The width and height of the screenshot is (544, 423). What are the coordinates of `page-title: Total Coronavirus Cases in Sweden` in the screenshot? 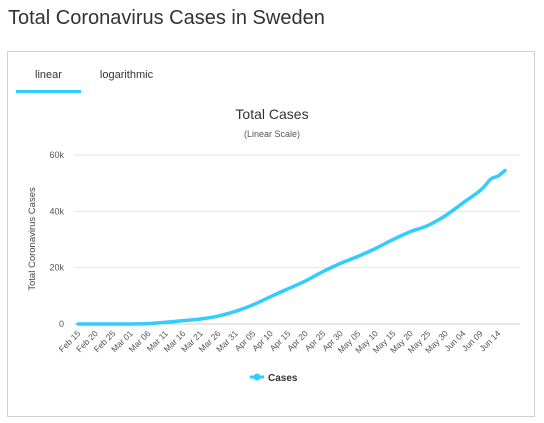 It's located at (166, 18).